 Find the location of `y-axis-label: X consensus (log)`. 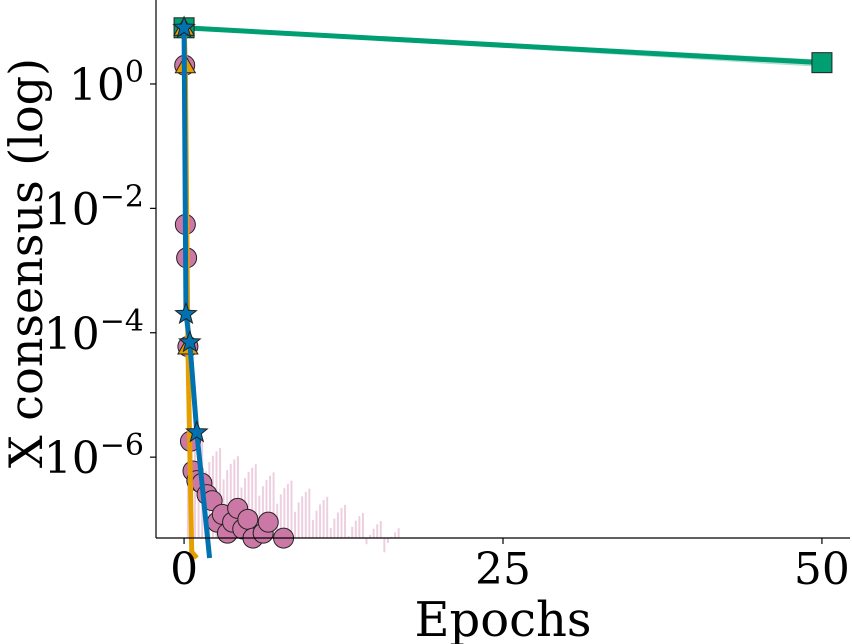

y-axis-label: X consensus (log) is located at coordinates (26, 263).